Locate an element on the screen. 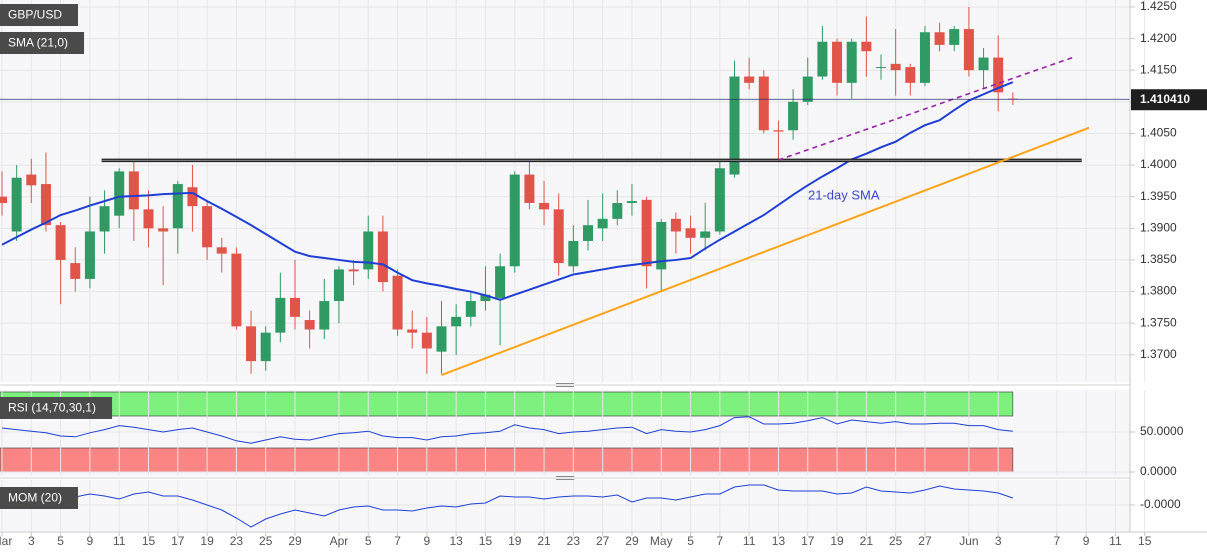  x-tick-label: 25 is located at coordinates (266, 541).